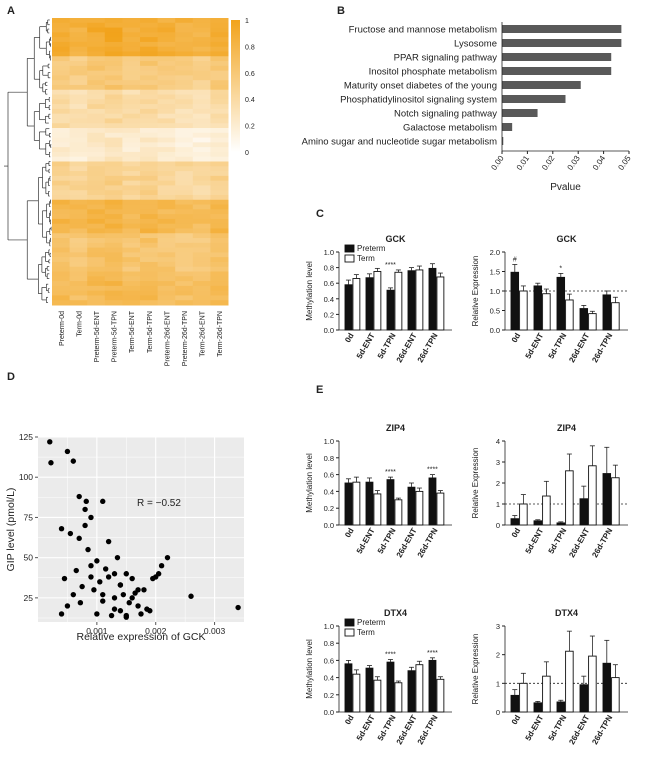 This screenshot has width=650, height=767. Describe the element at coordinates (423, 30) in the screenshot. I see `pathway-label: Fructose and mannose metabolism` at that location.